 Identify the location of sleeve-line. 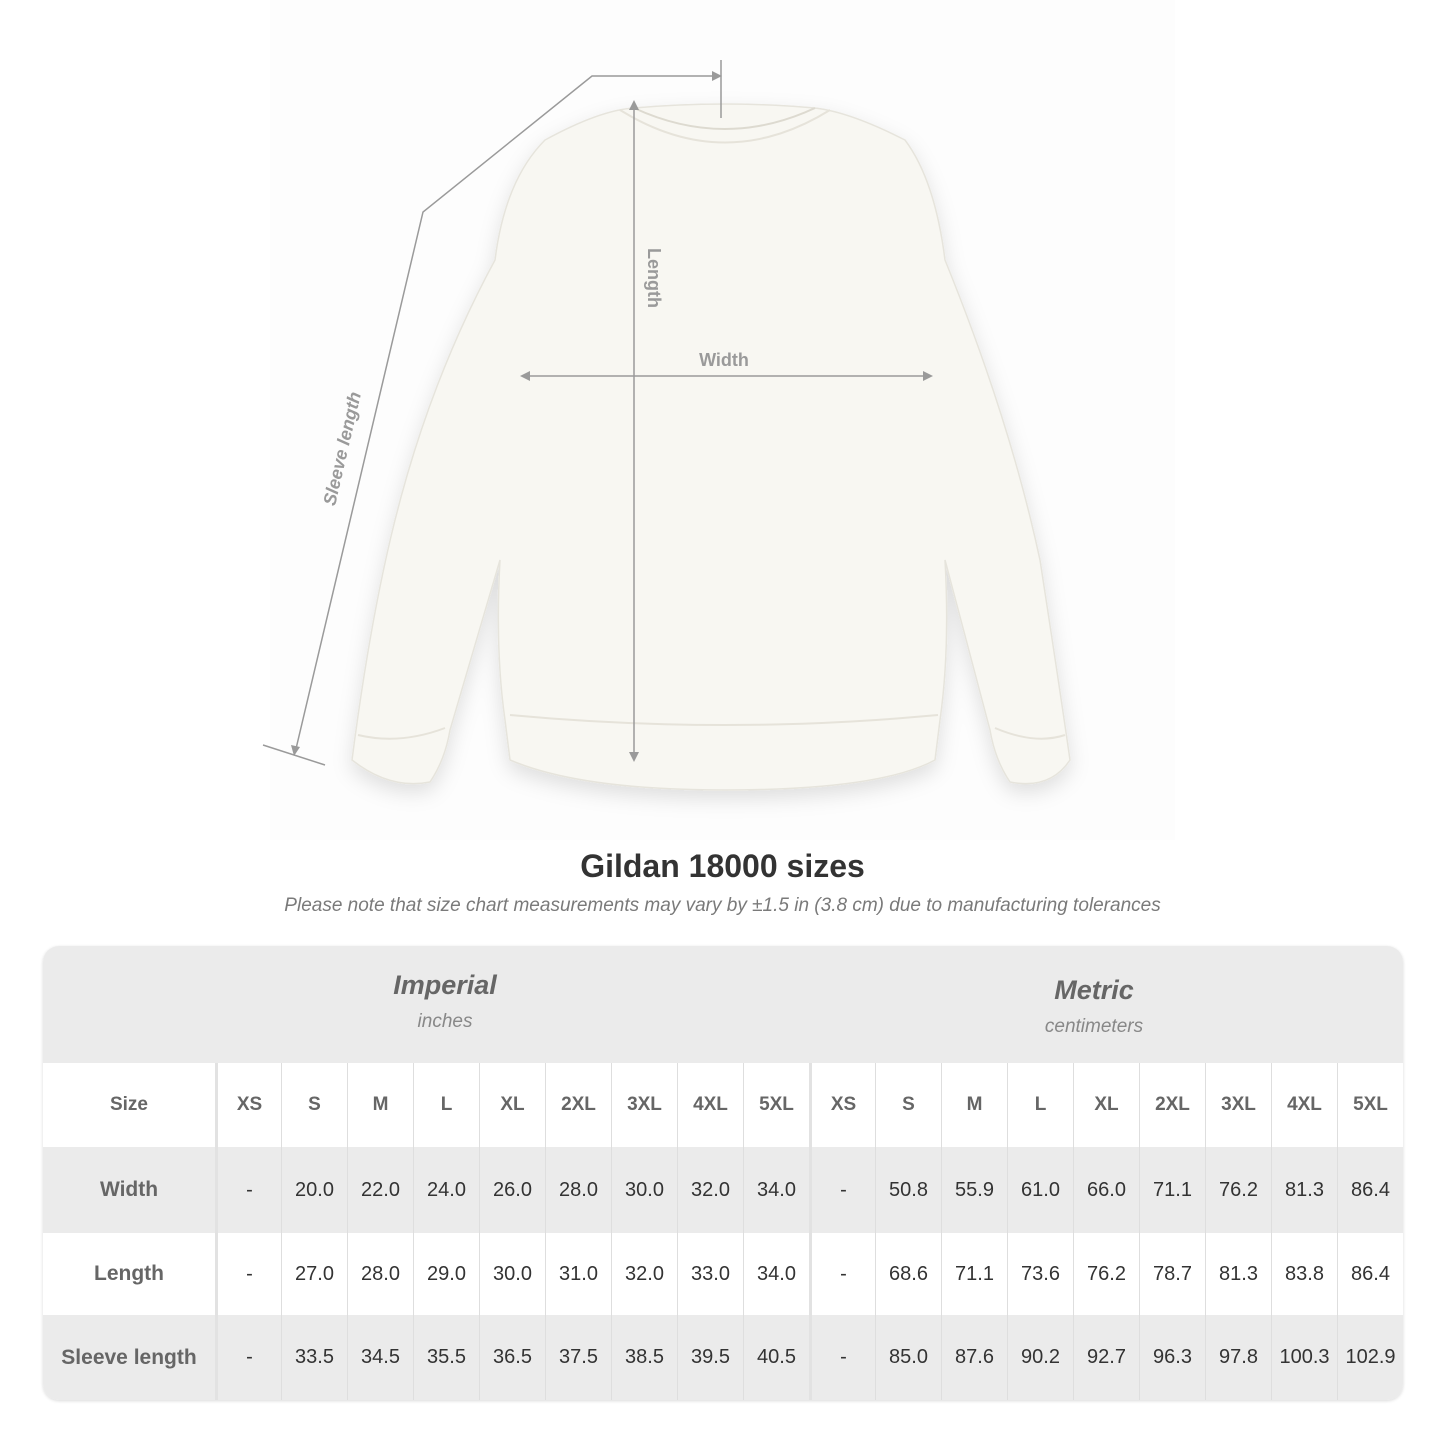
(507, 414).